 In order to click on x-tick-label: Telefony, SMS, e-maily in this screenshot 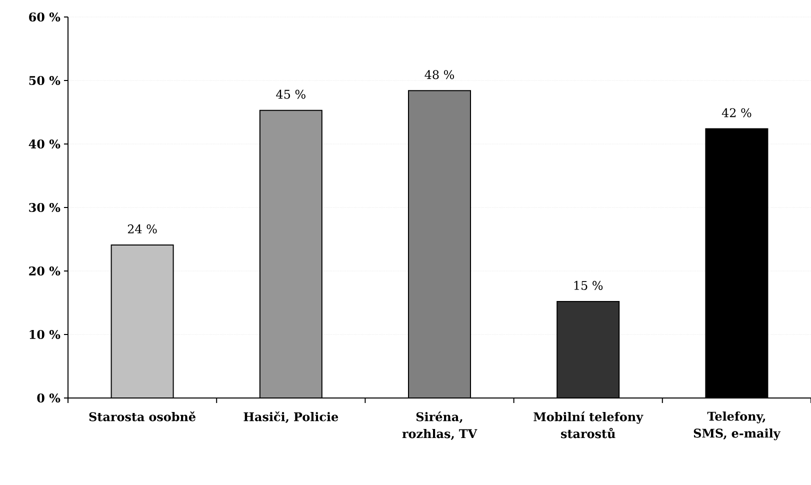, I will do `click(737, 426)`.